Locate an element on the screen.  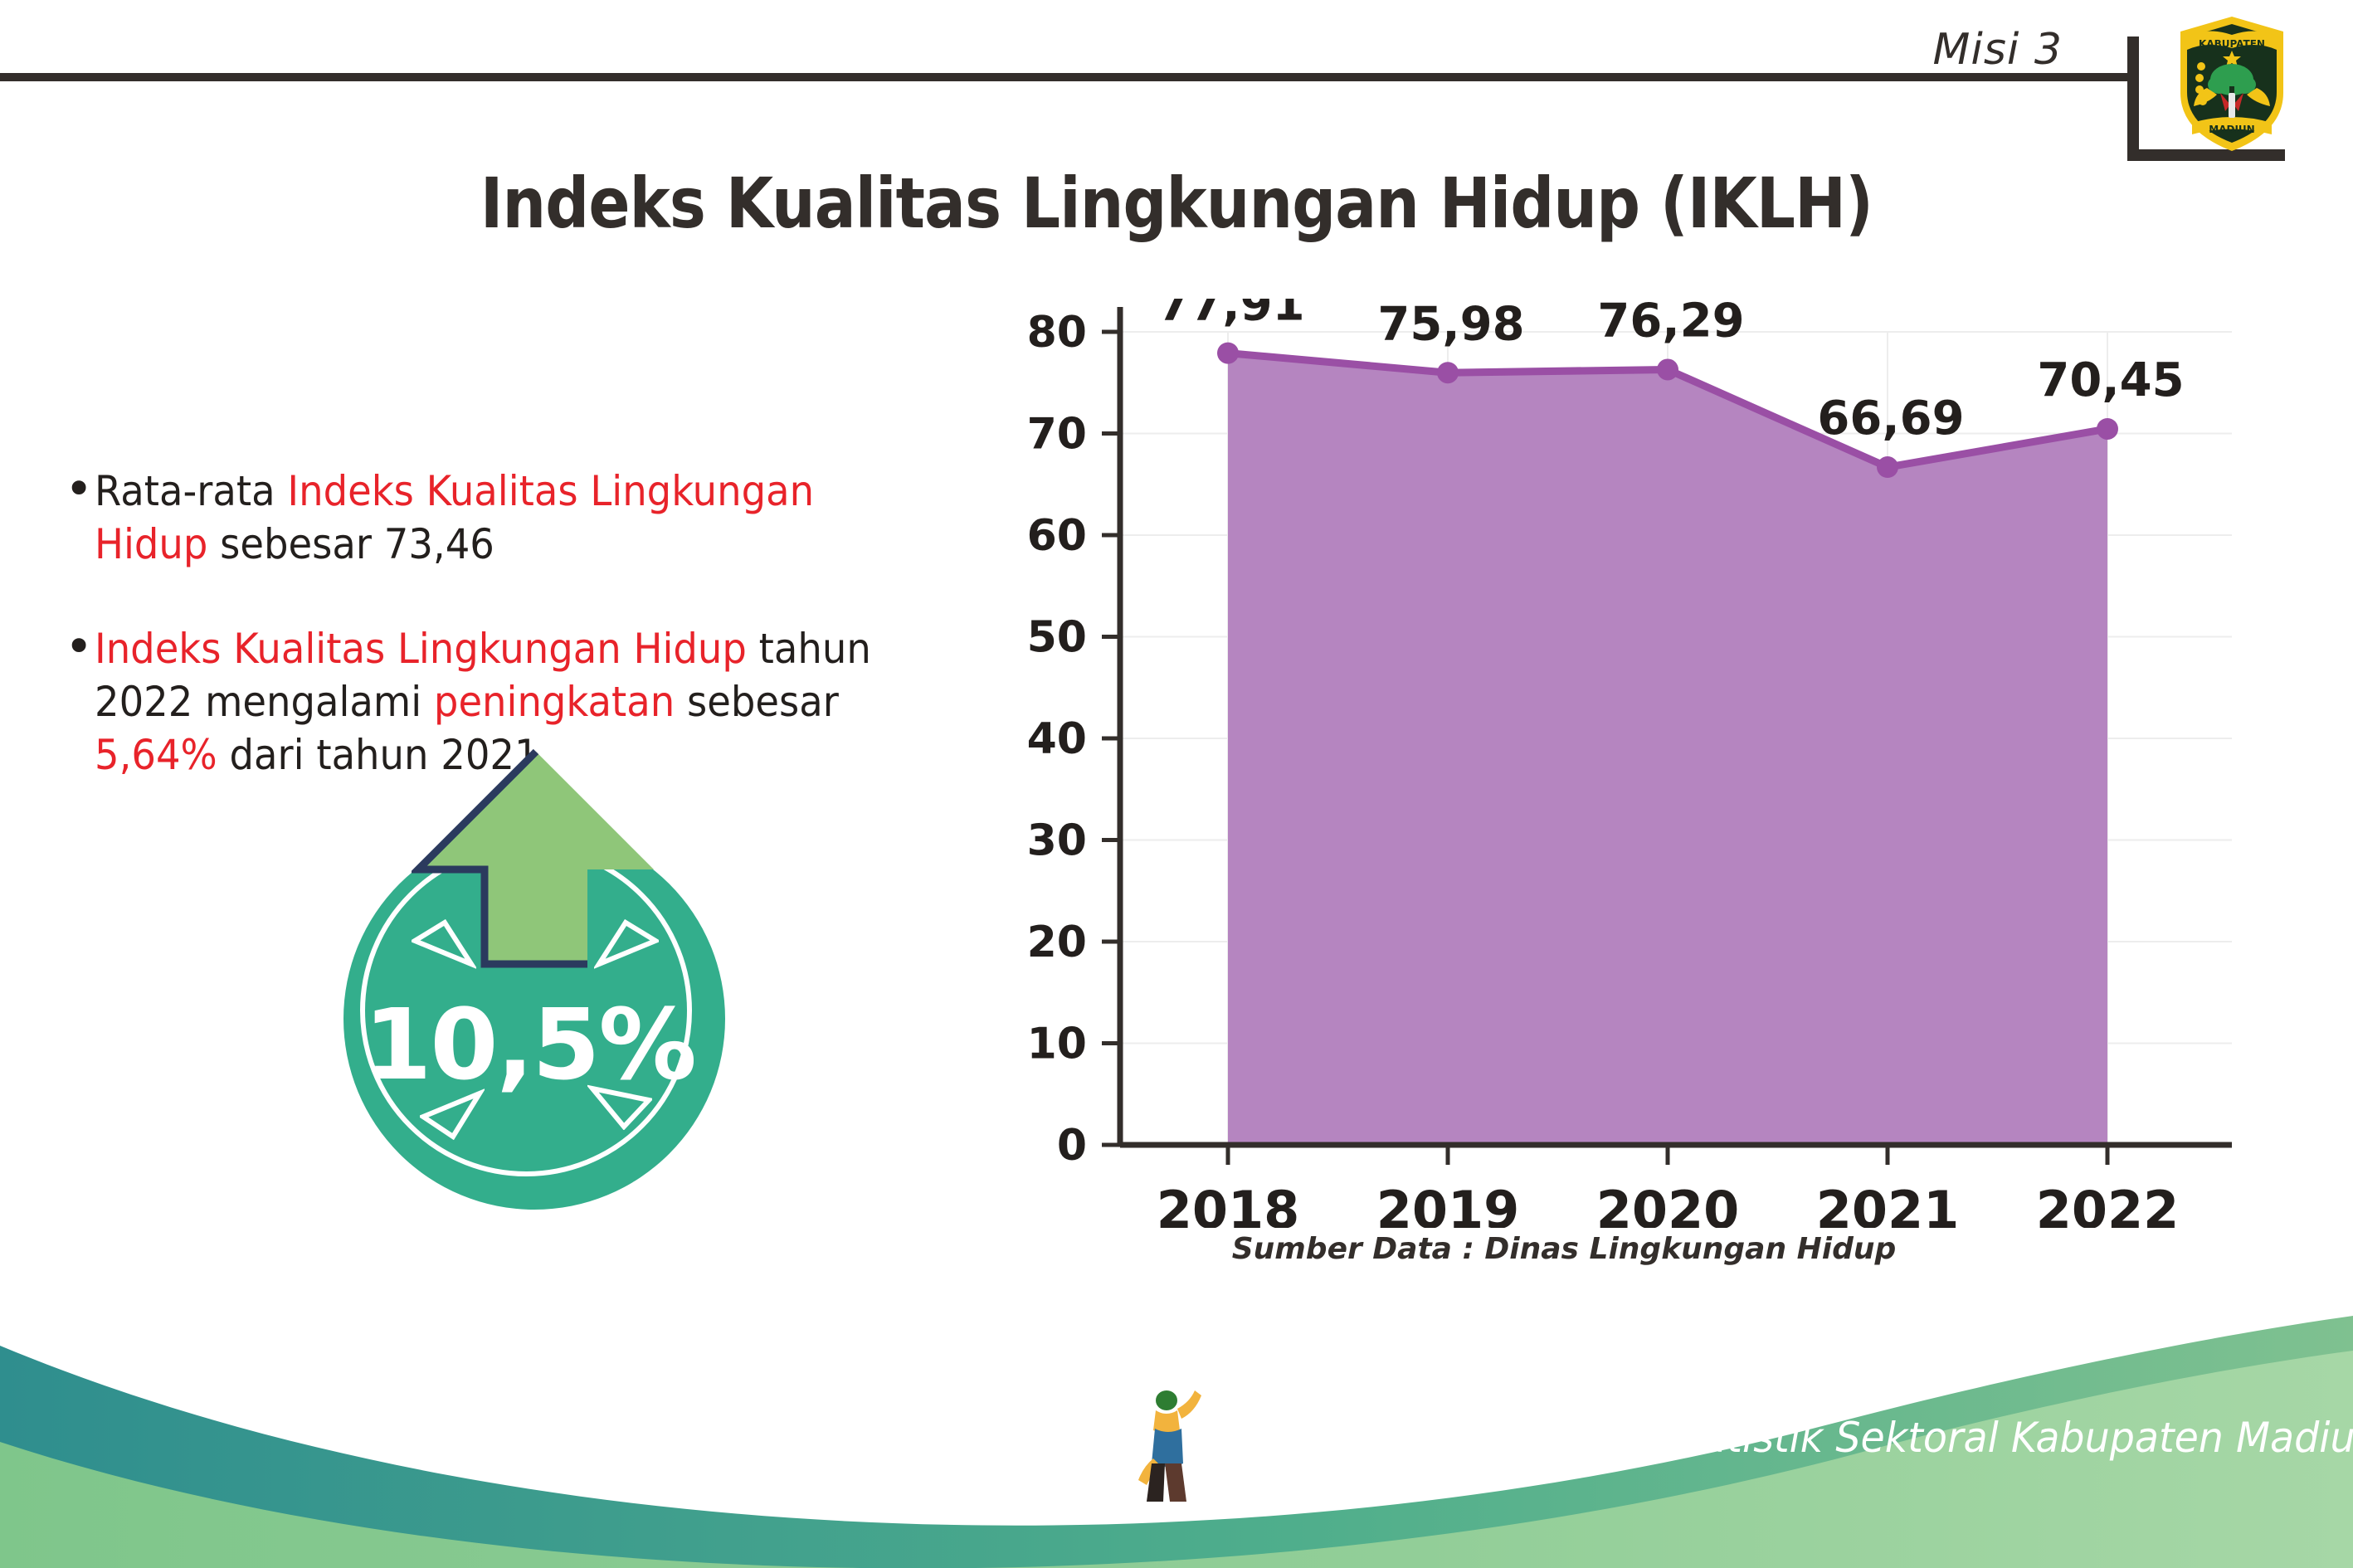
x-tick-label: 2019 is located at coordinates (1448, 1204).